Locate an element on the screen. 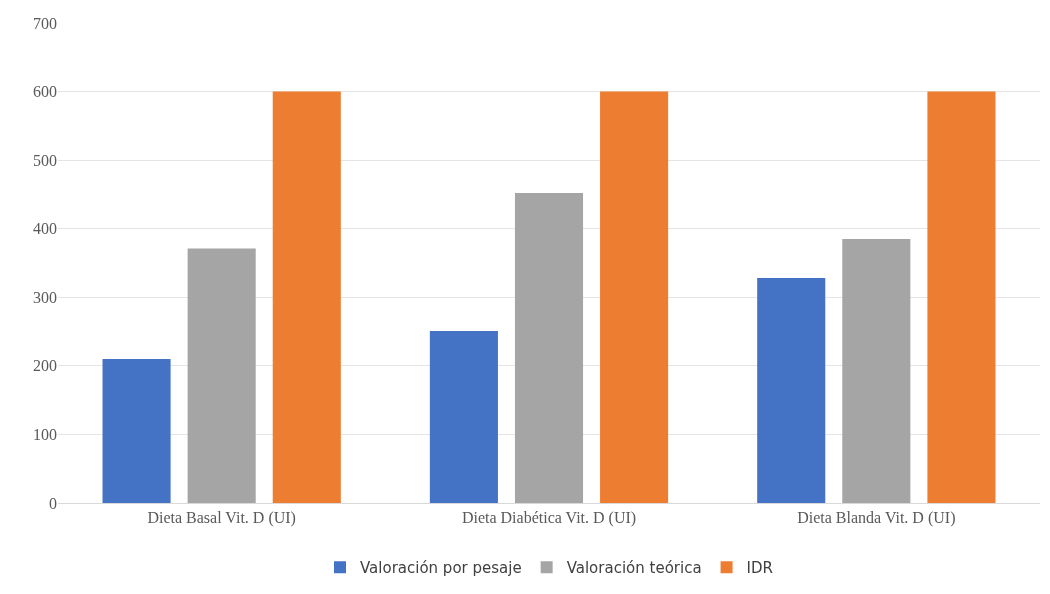 This screenshot has width=1050, height=594. legend-label: Valoración por pesaje is located at coordinates (441, 568).